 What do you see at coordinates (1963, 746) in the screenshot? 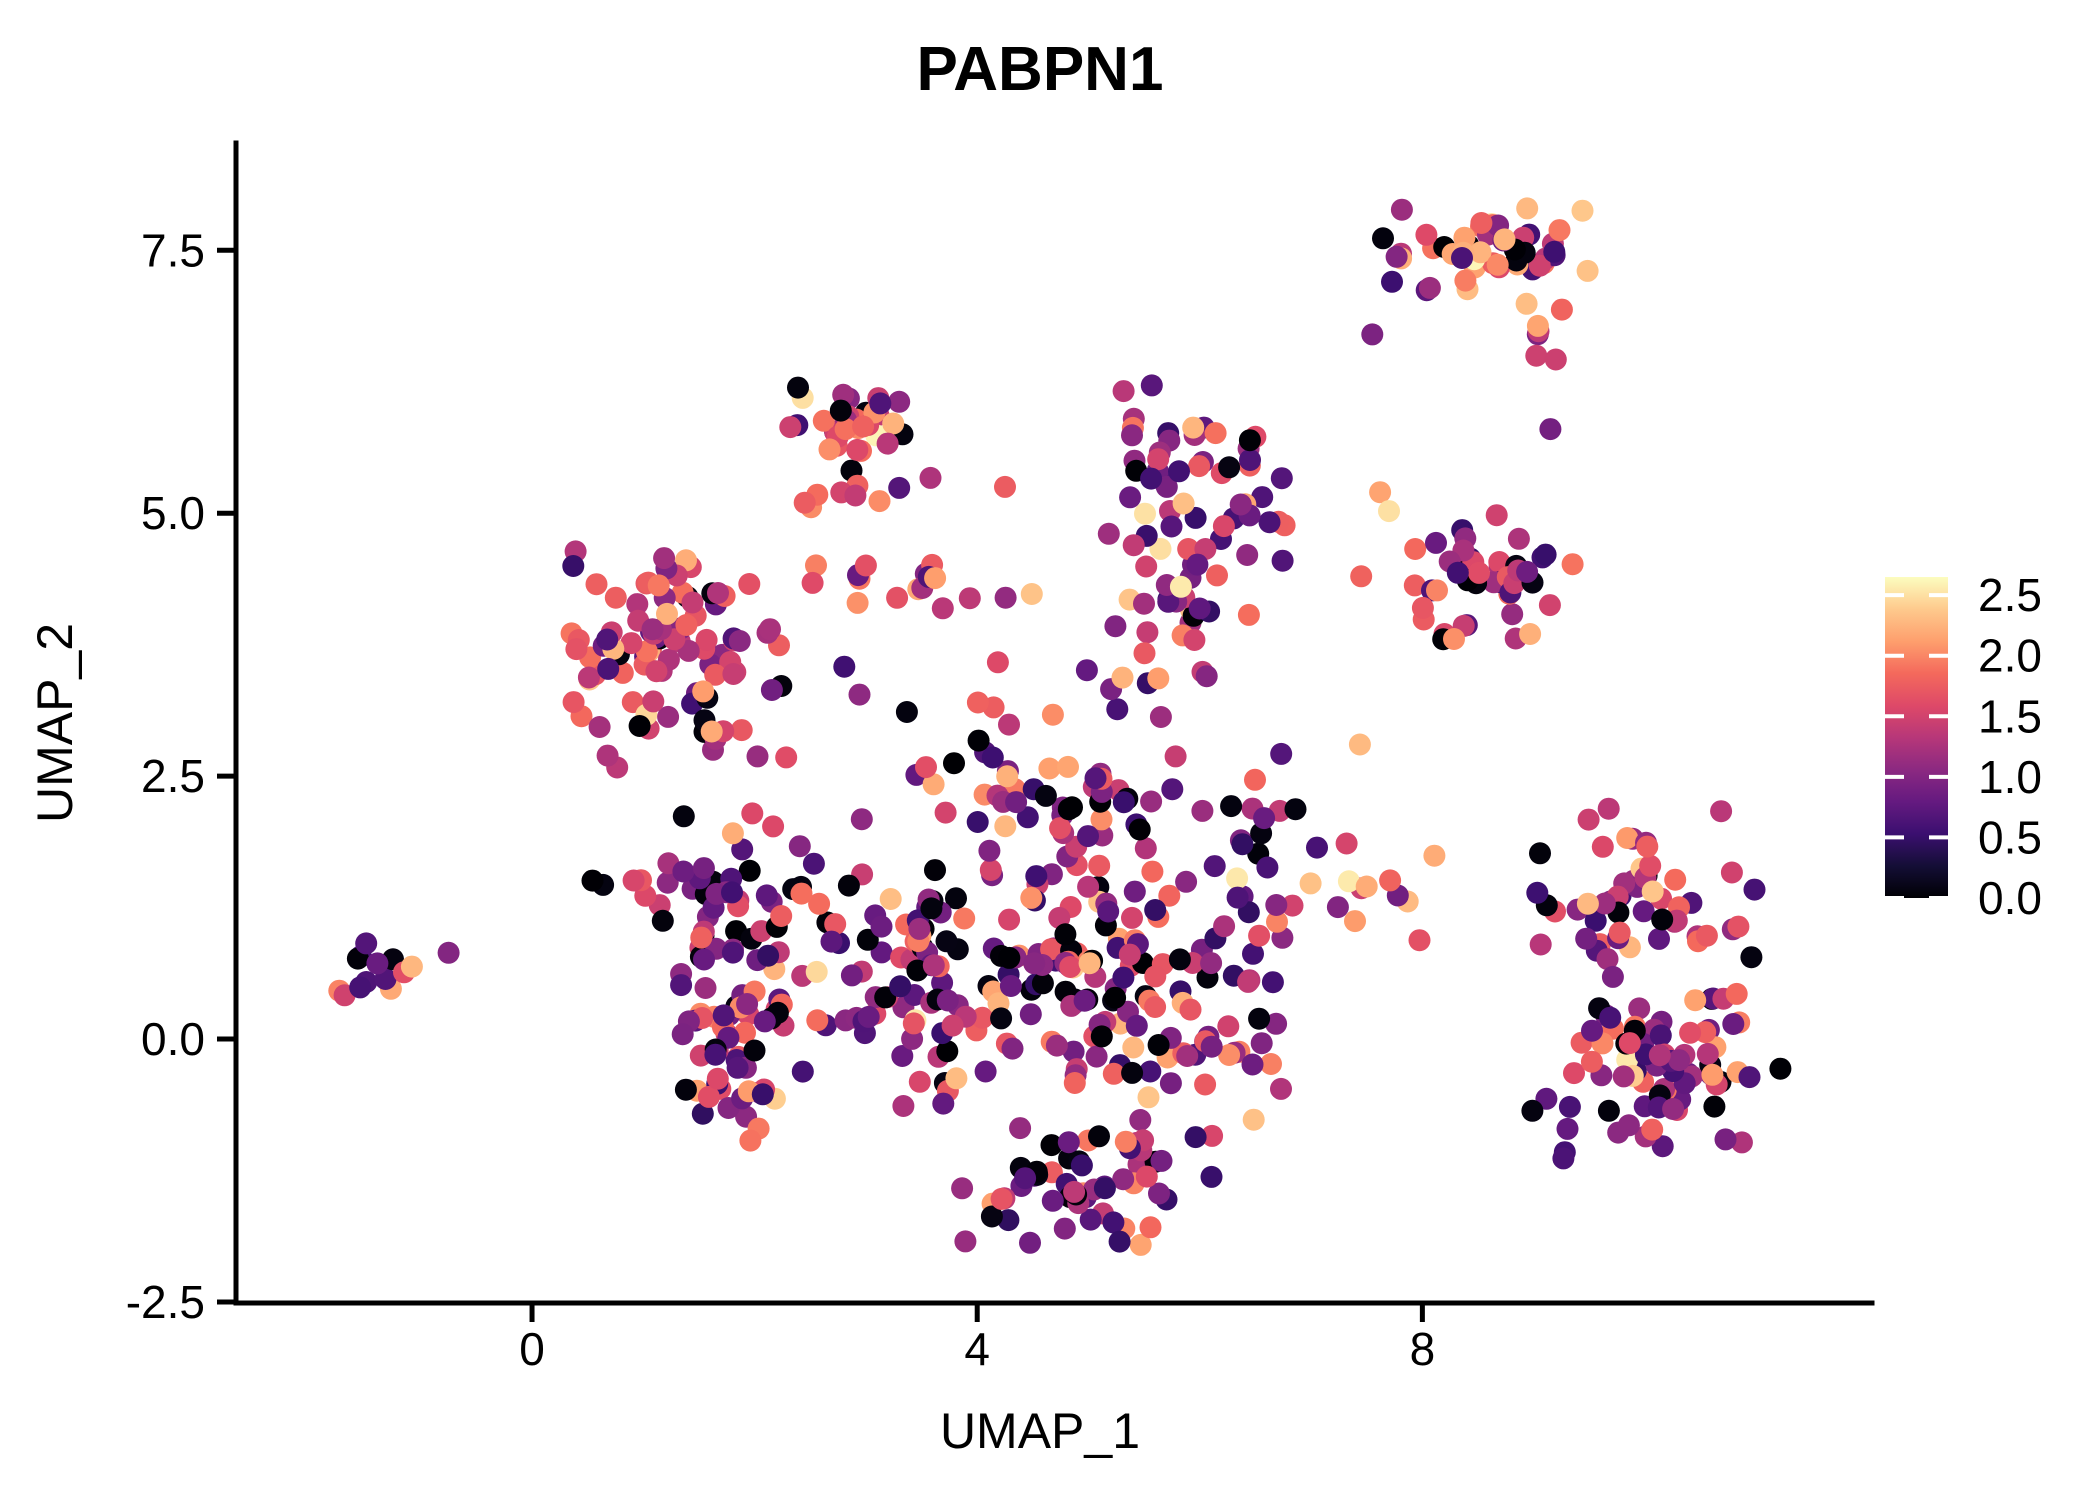
I see `colorbar-legend: 2.5 2.0 1.5 1.0 0.5 0.0` at bounding box center [1963, 746].